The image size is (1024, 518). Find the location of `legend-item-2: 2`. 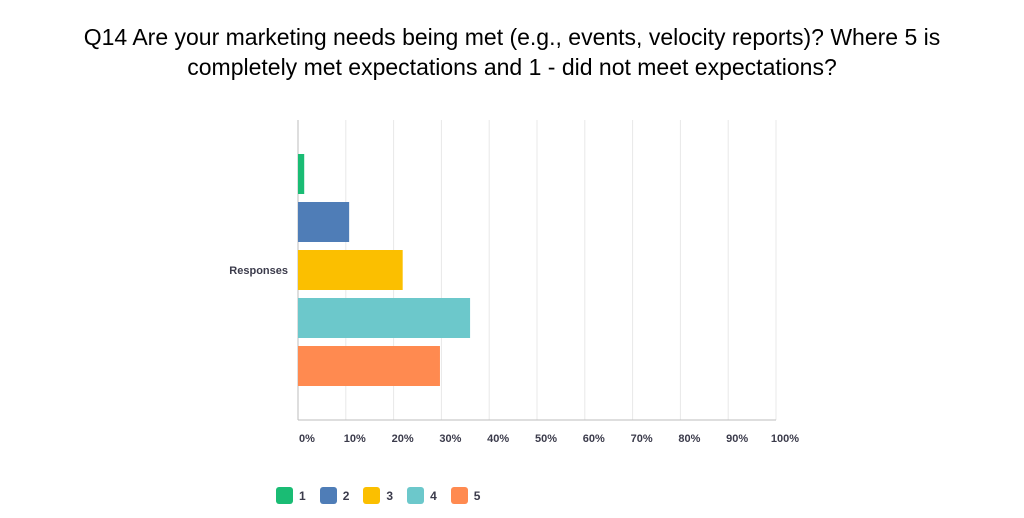

legend-item-2: 2 is located at coordinates (334, 495).